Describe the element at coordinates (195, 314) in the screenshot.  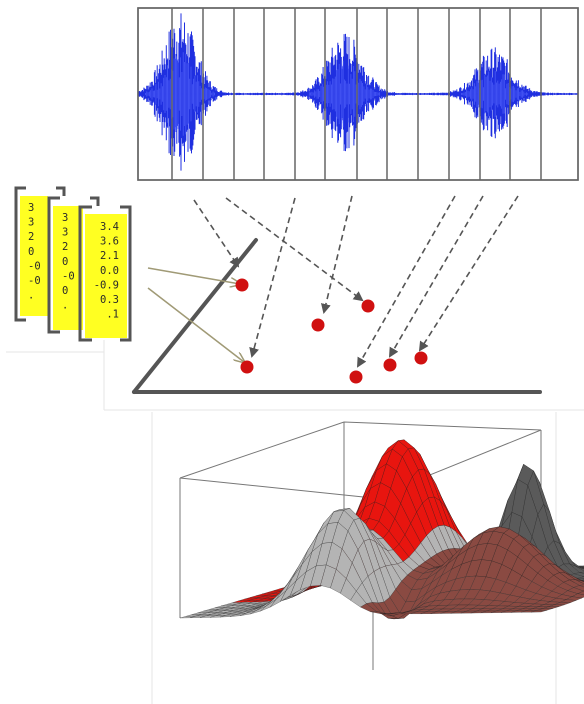
I see `vector-arrows` at that location.